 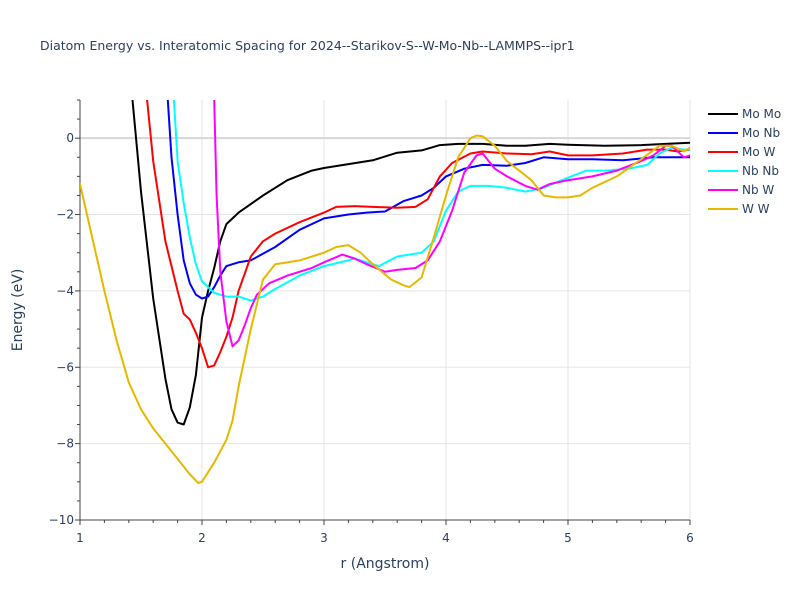 I want to click on y-axis-label: Energy (eV), so click(x=18, y=310).